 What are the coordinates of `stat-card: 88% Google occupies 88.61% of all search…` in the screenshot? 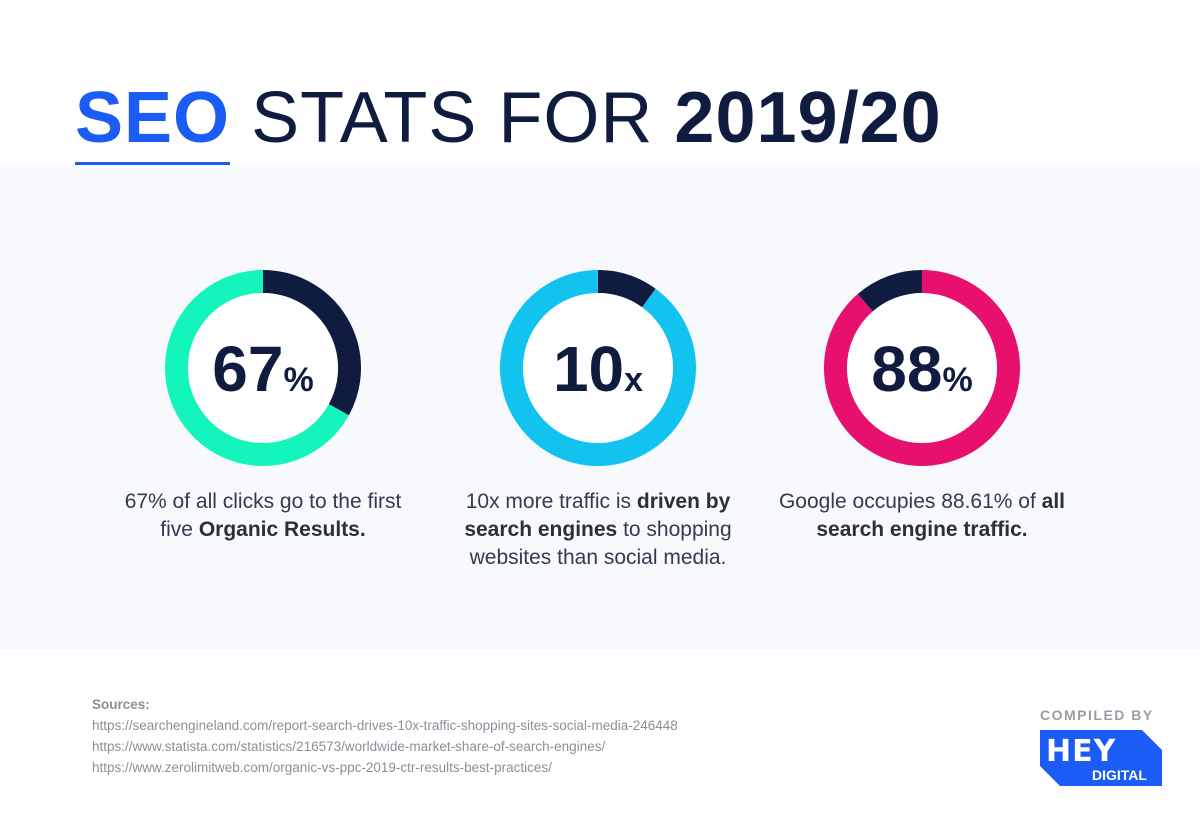 It's located at (922, 407).